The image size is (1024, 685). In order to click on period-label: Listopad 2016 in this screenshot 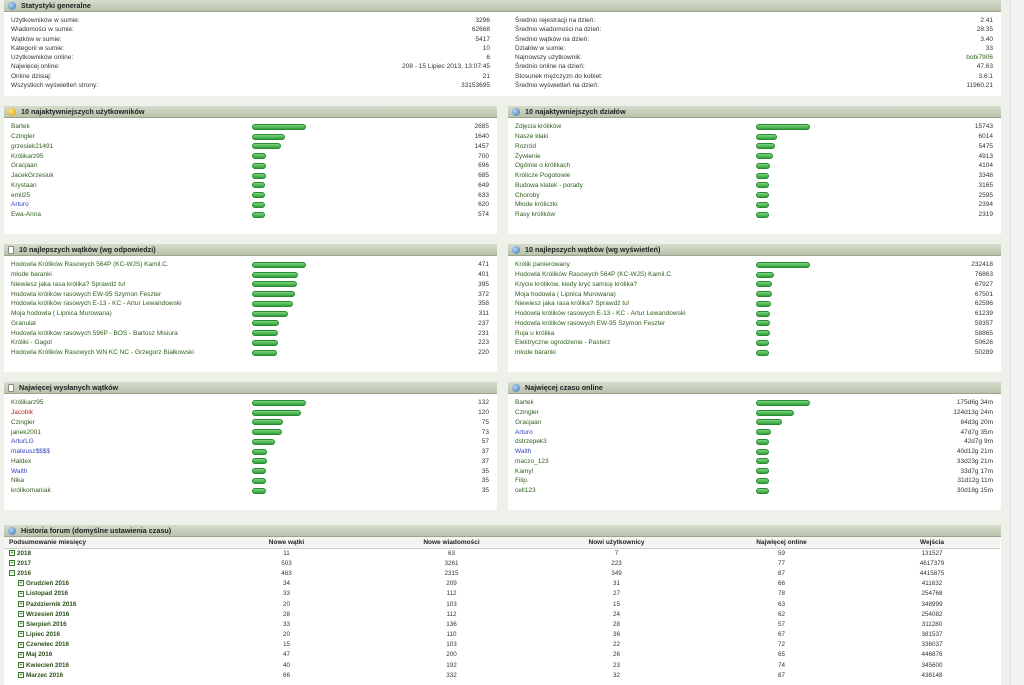, I will do `click(47, 594)`.